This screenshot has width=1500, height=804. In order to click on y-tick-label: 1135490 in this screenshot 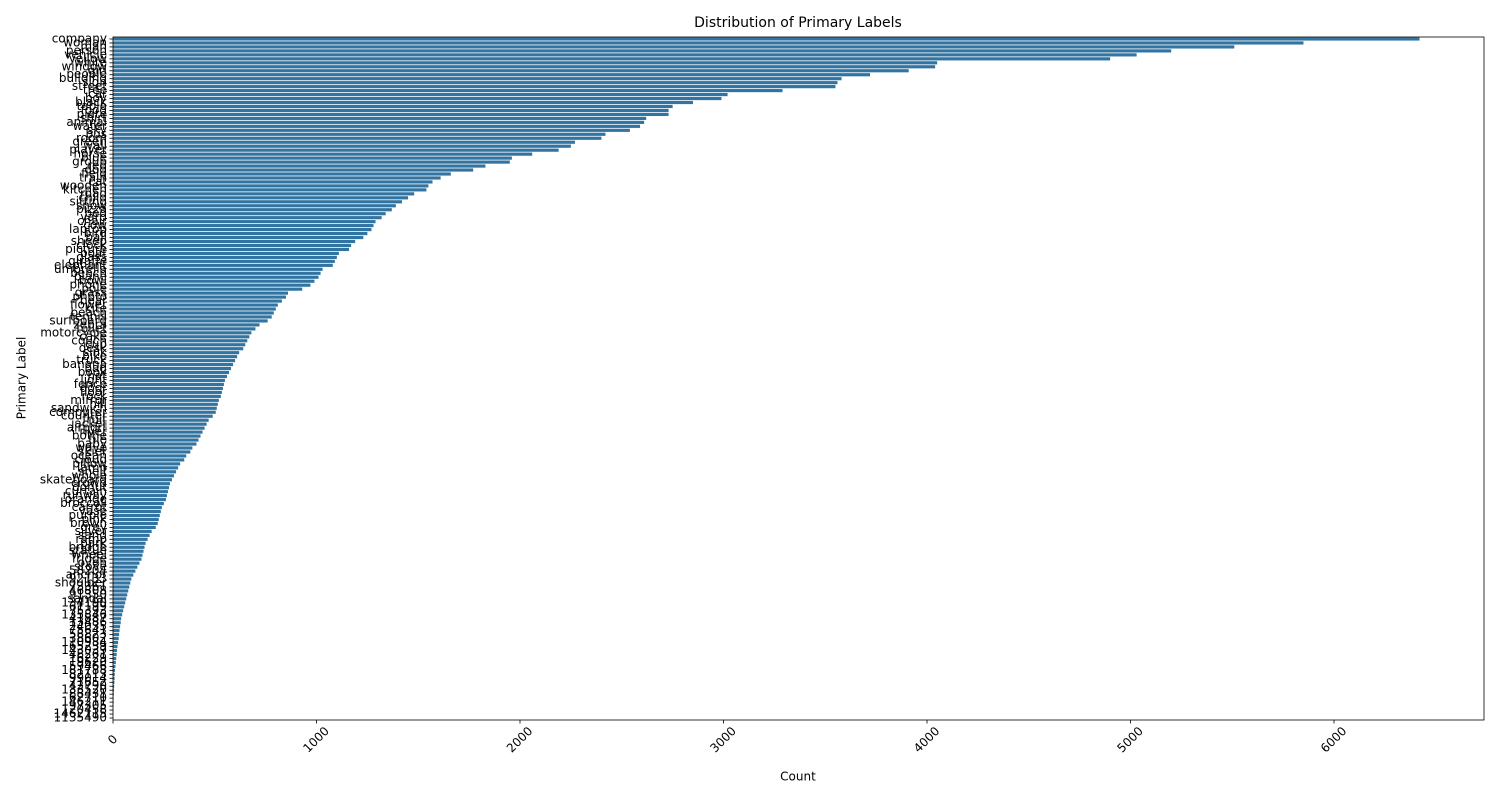, I will do `click(80, 718)`.